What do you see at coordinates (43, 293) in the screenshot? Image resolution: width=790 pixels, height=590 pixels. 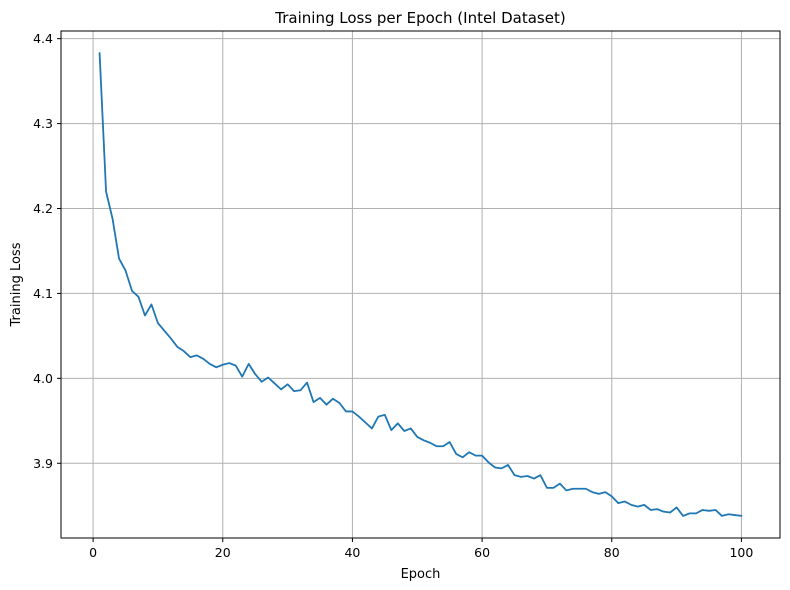 I see `y-tick-label: 4.1` at bounding box center [43, 293].